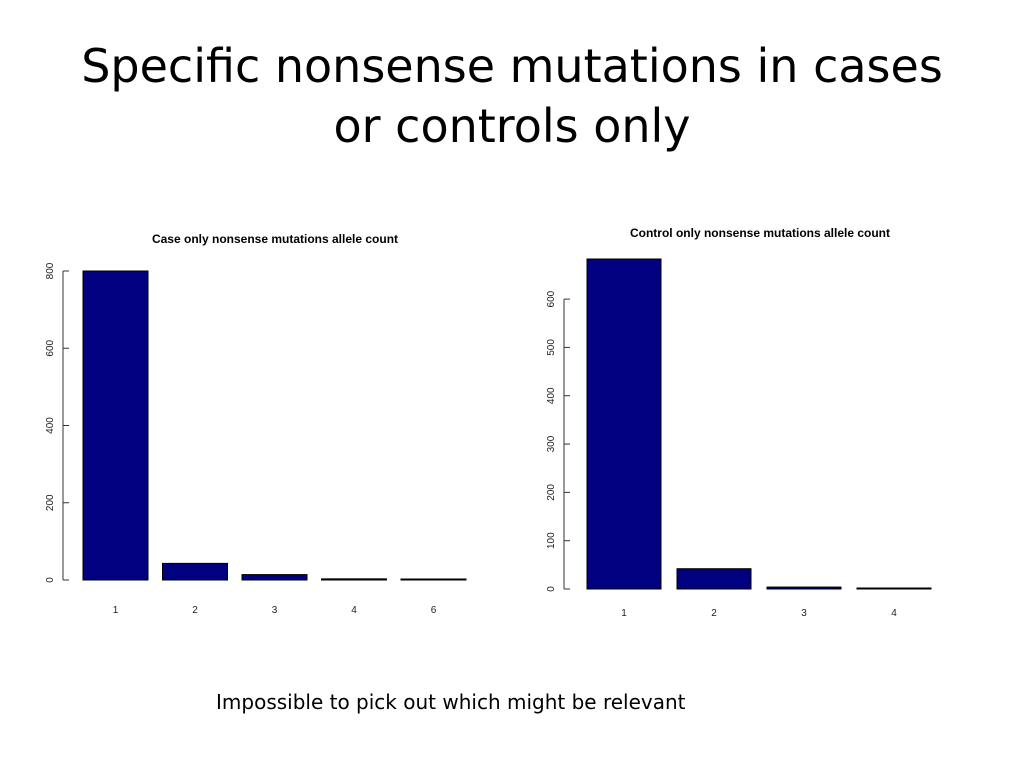  What do you see at coordinates (551, 347) in the screenshot?
I see `y-tick-label: 500` at bounding box center [551, 347].